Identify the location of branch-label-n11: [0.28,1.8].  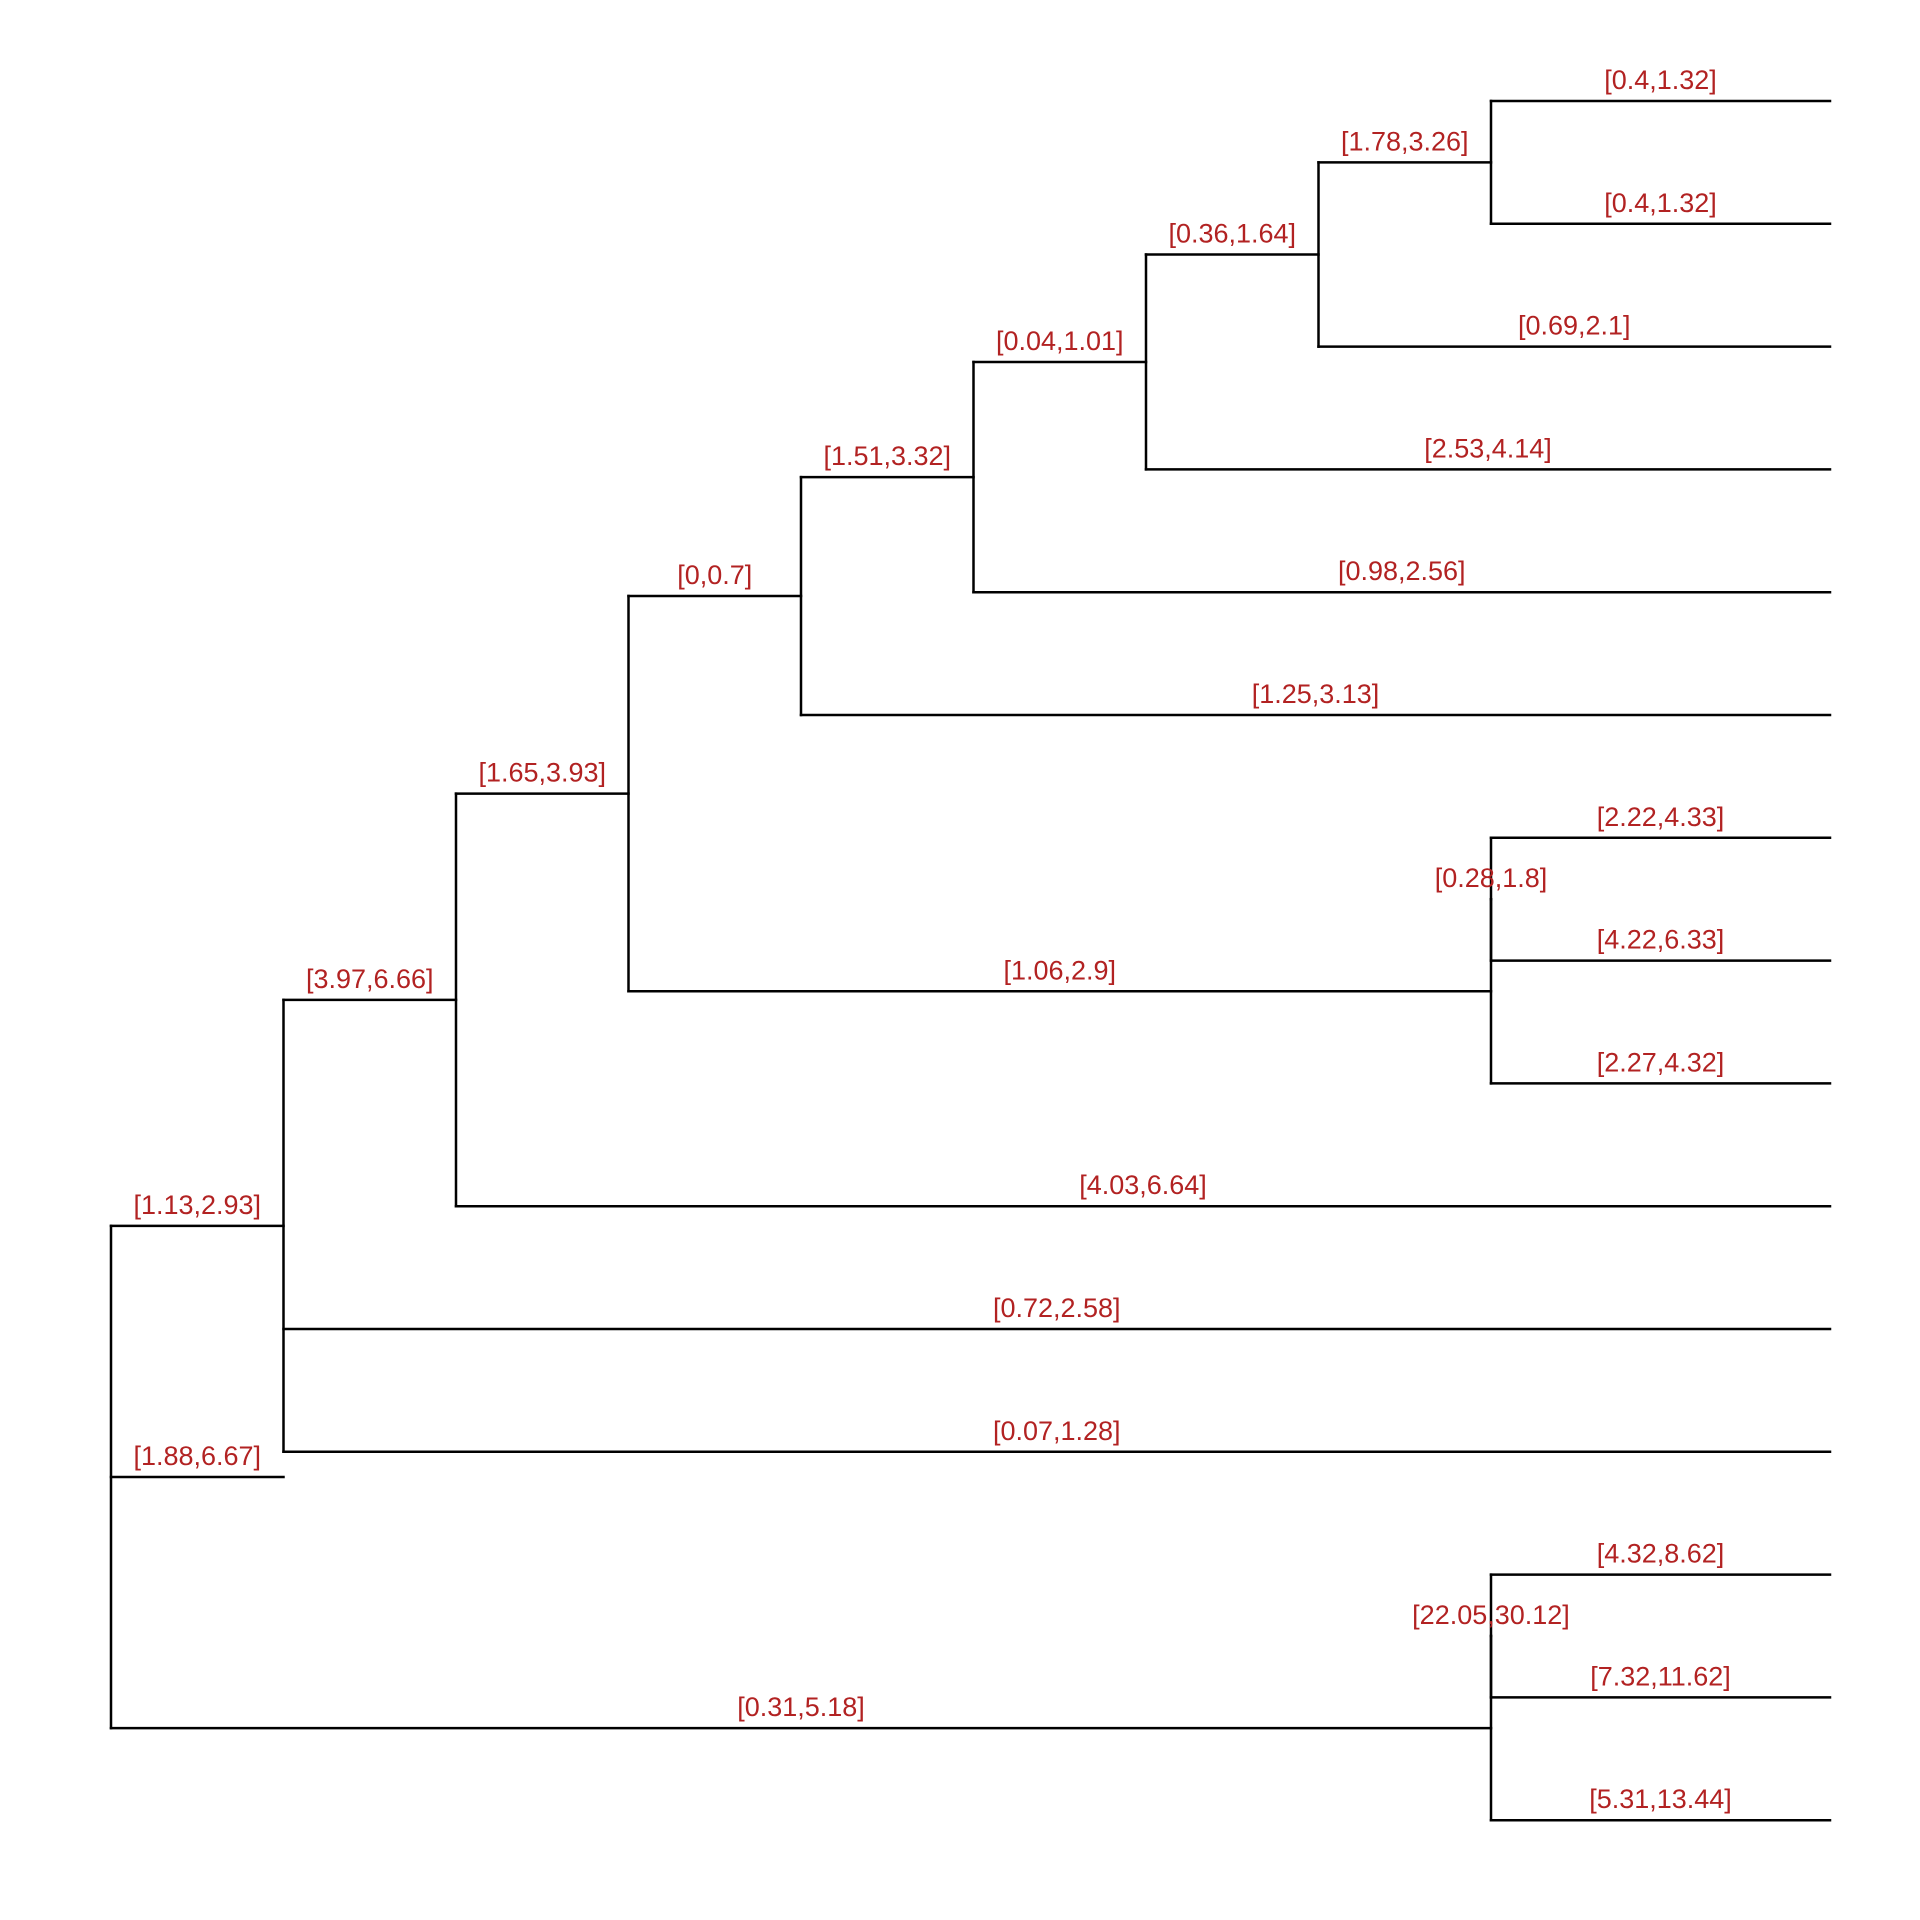
(1491, 878).